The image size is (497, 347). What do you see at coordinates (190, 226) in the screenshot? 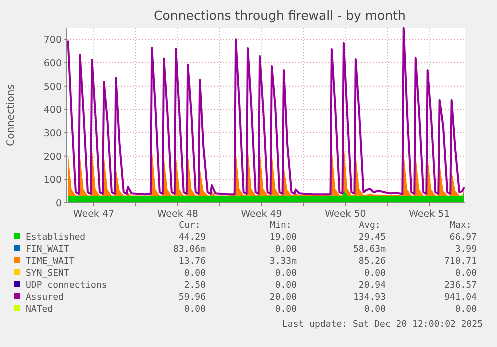
I see `text: Cur:` at bounding box center [190, 226].